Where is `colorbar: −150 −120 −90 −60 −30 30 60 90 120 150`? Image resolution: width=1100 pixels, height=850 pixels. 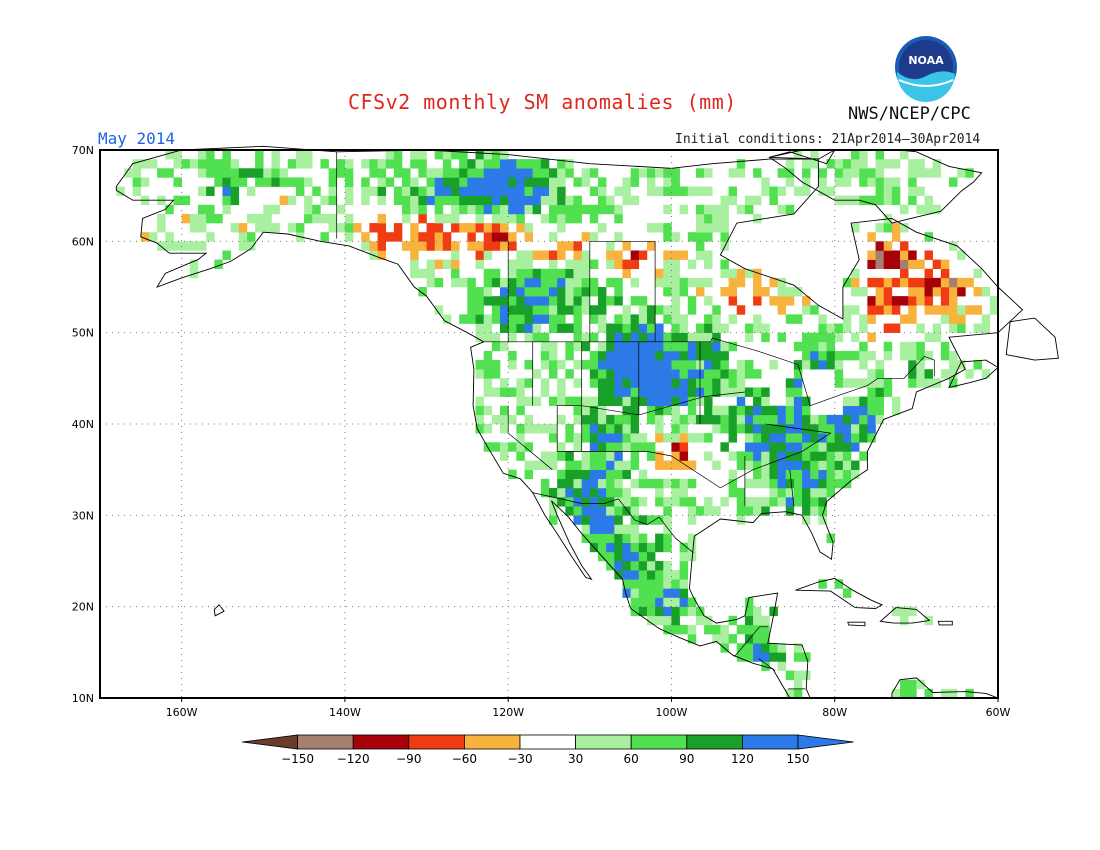
colorbar: −150 −120 −90 −60 −30 30 60 90 120 150 is located at coordinates (547, 750).